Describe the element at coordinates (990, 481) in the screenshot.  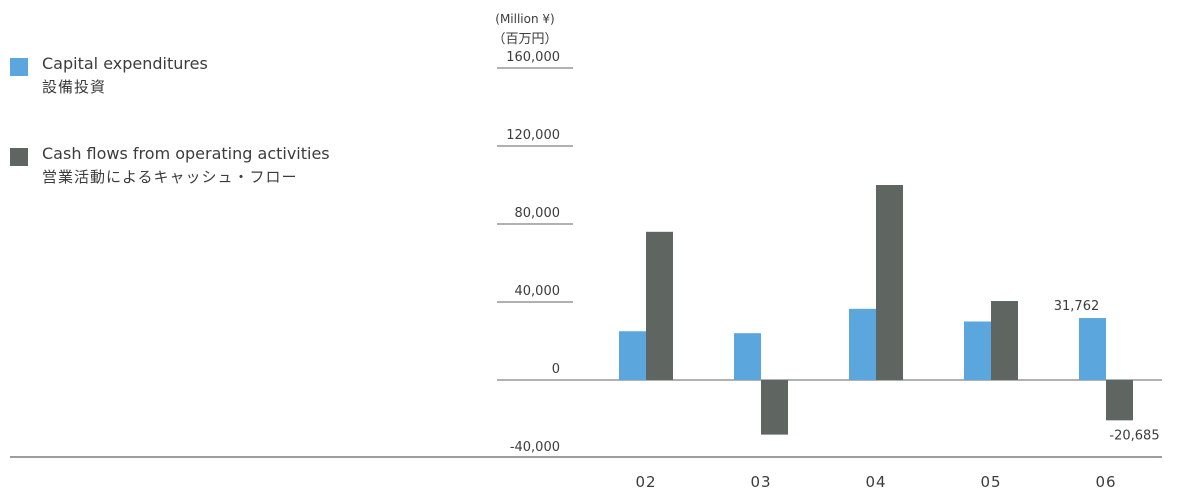
I see `x-tick-label: 05` at that location.